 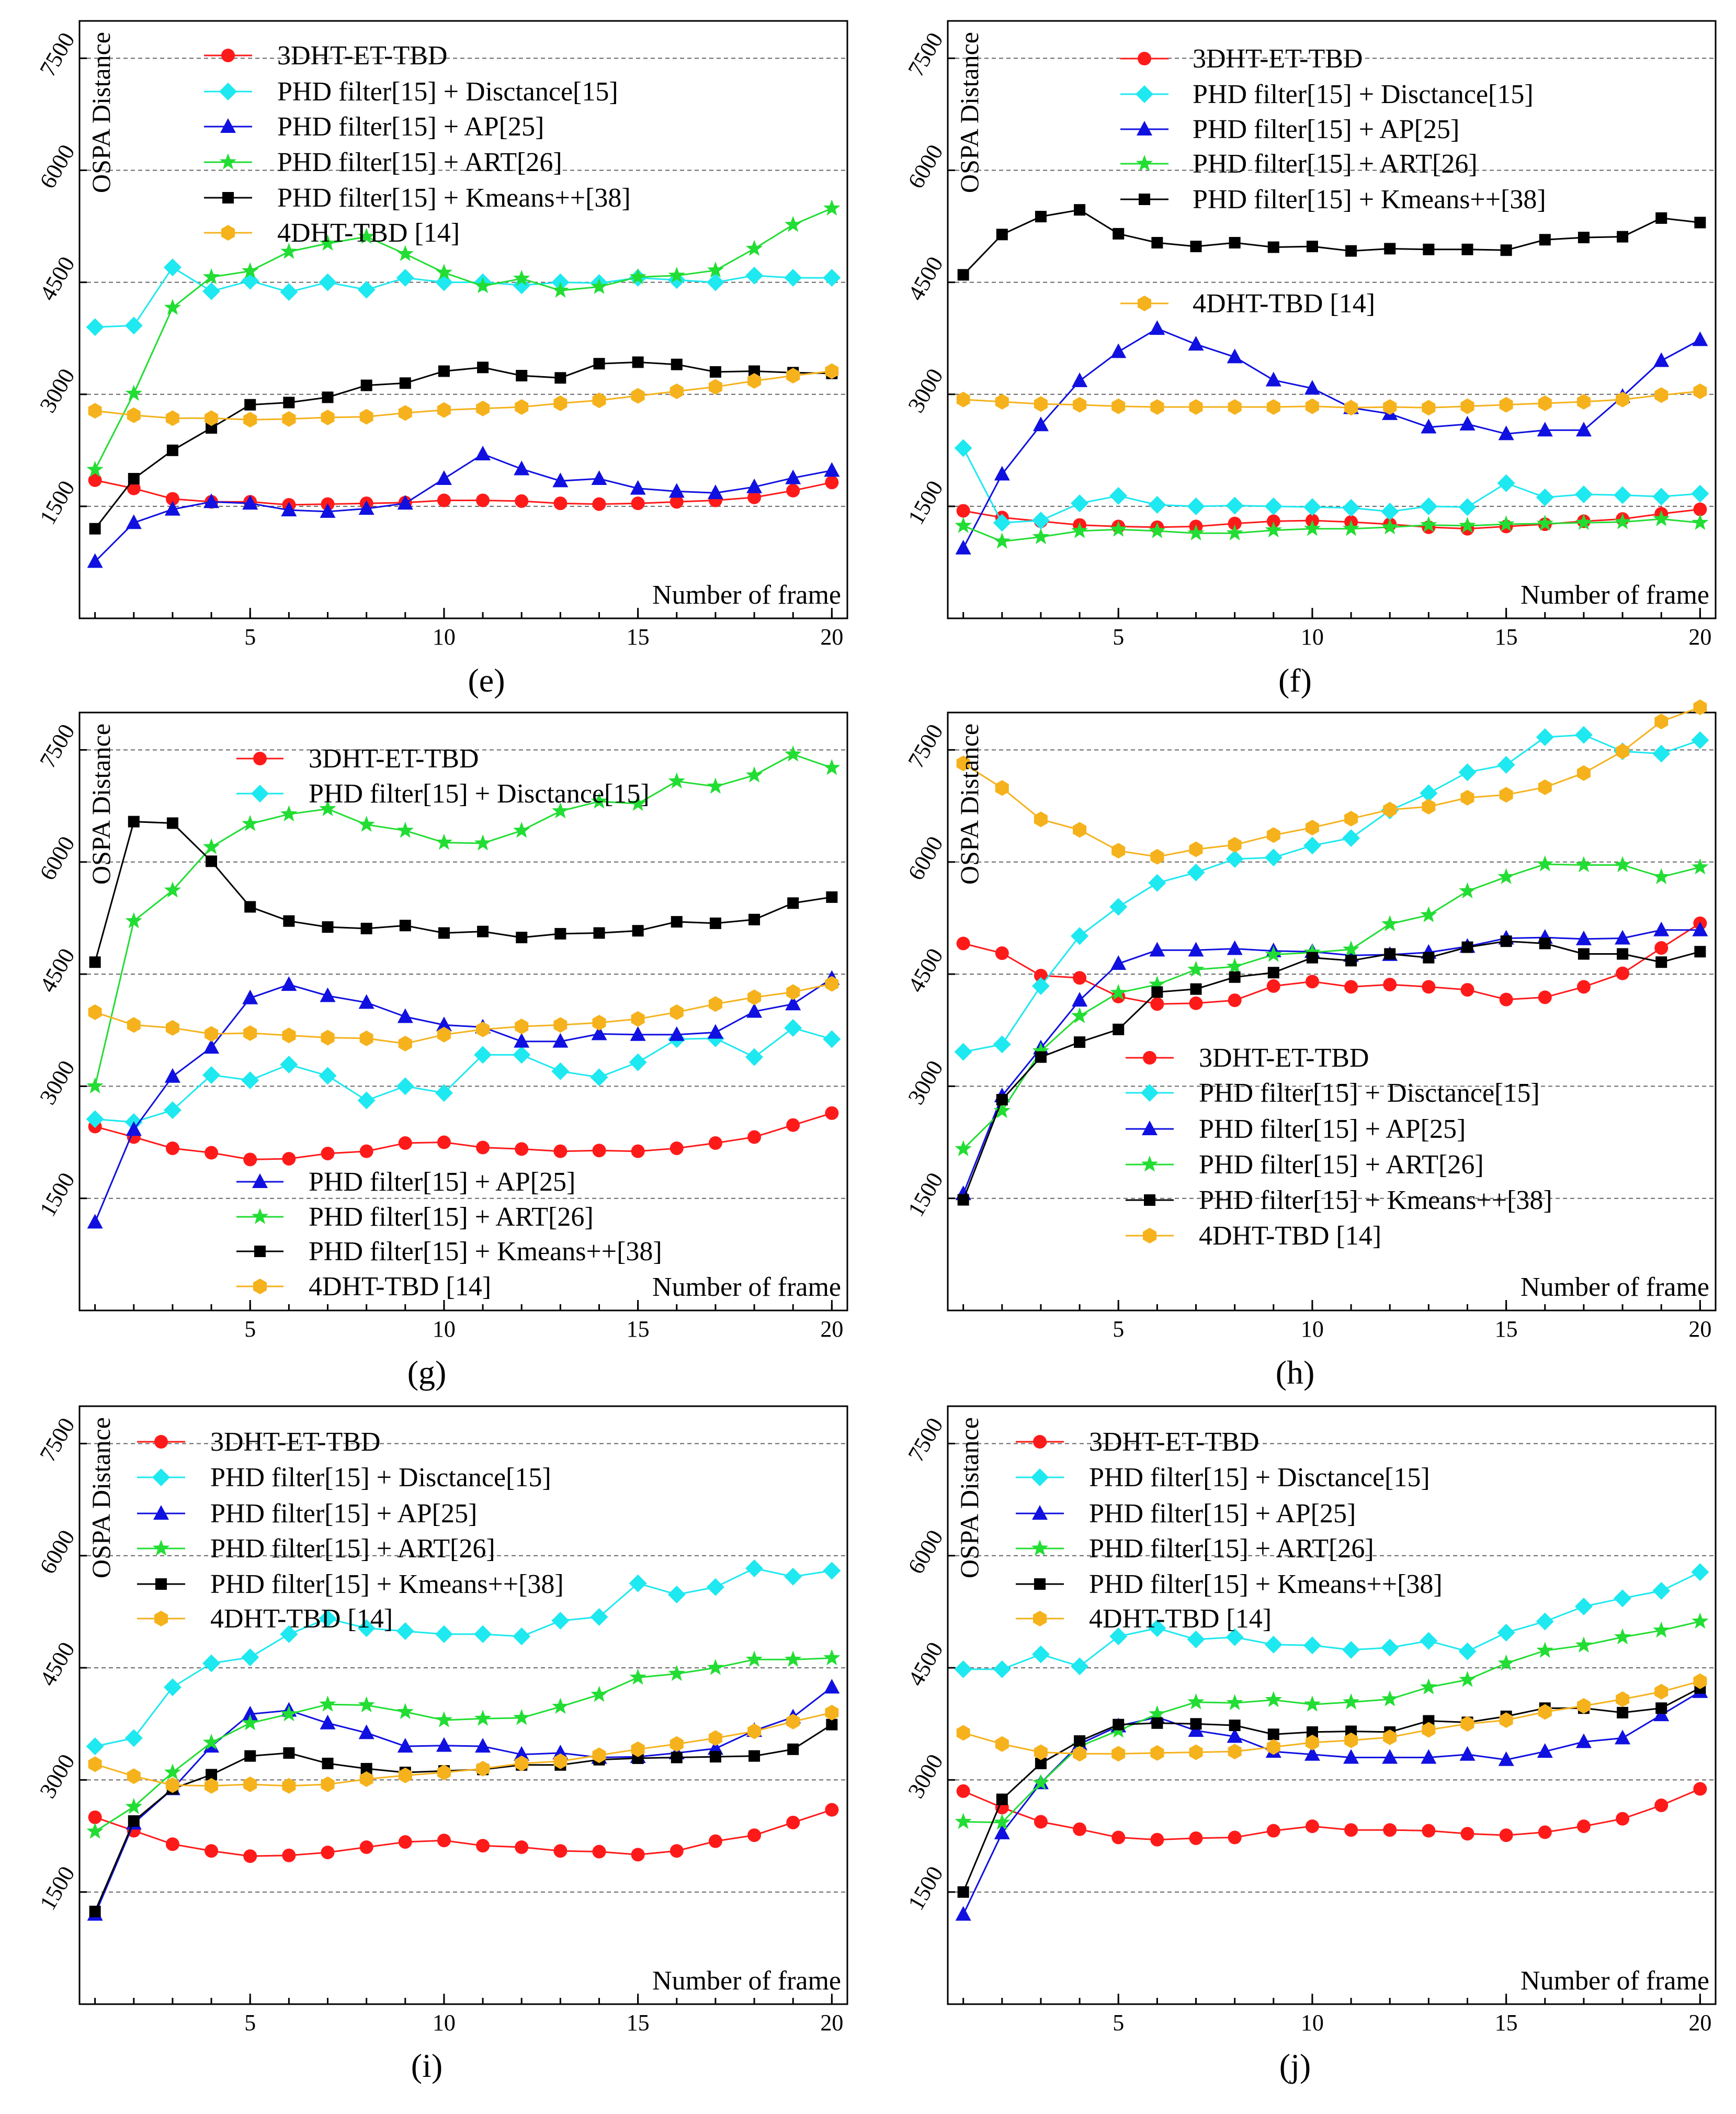 What do you see at coordinates (638, 637) in the screenshot?
I see `x-tick-label-15: 15` at bounding box center [638, 637].